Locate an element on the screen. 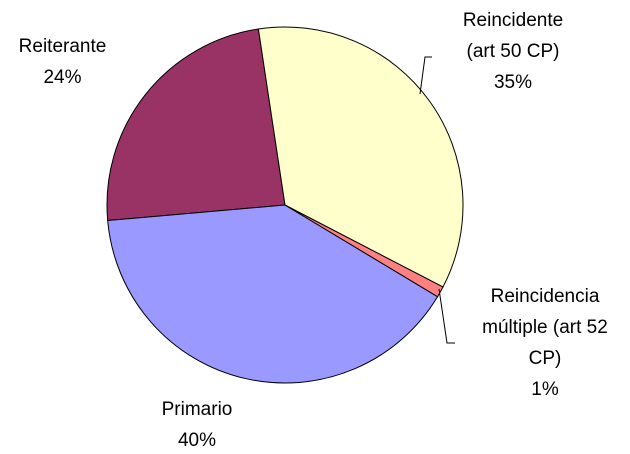  slice-label: Primario 40% is located at coordinates (197, 424).